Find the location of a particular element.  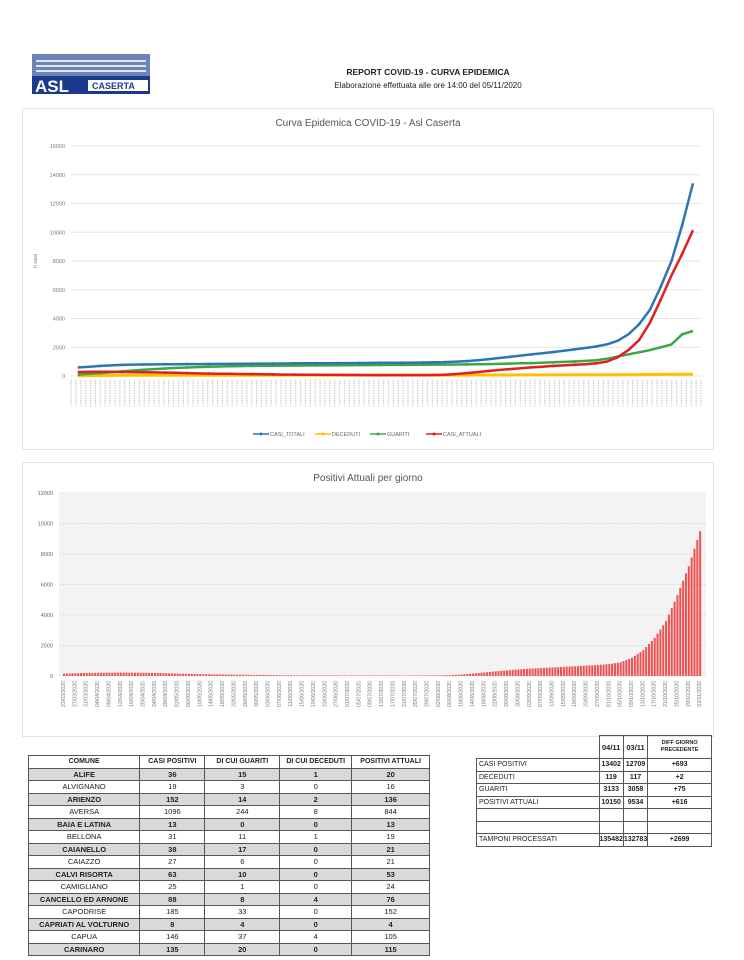

table-cell: 36 is located at coordinates (172, 774).